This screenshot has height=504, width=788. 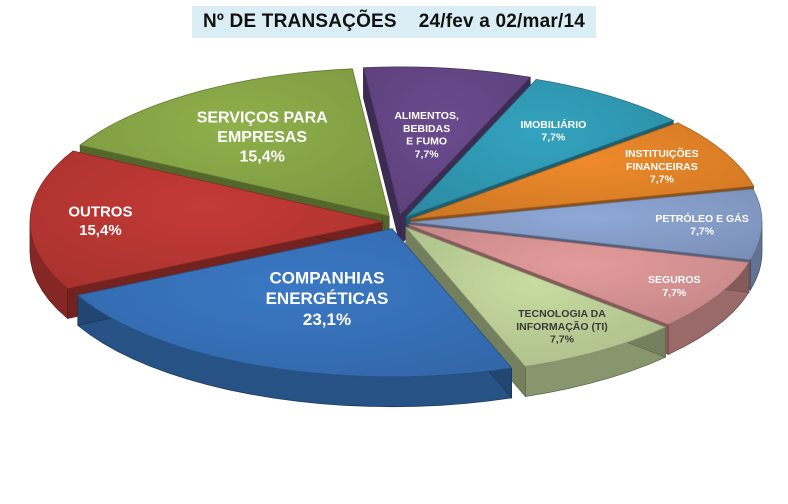 I want to click on chart-title-box: Nº DE TRANSAÇÕES 24/fev a 02/mar/14, so click(x=394, y=22).